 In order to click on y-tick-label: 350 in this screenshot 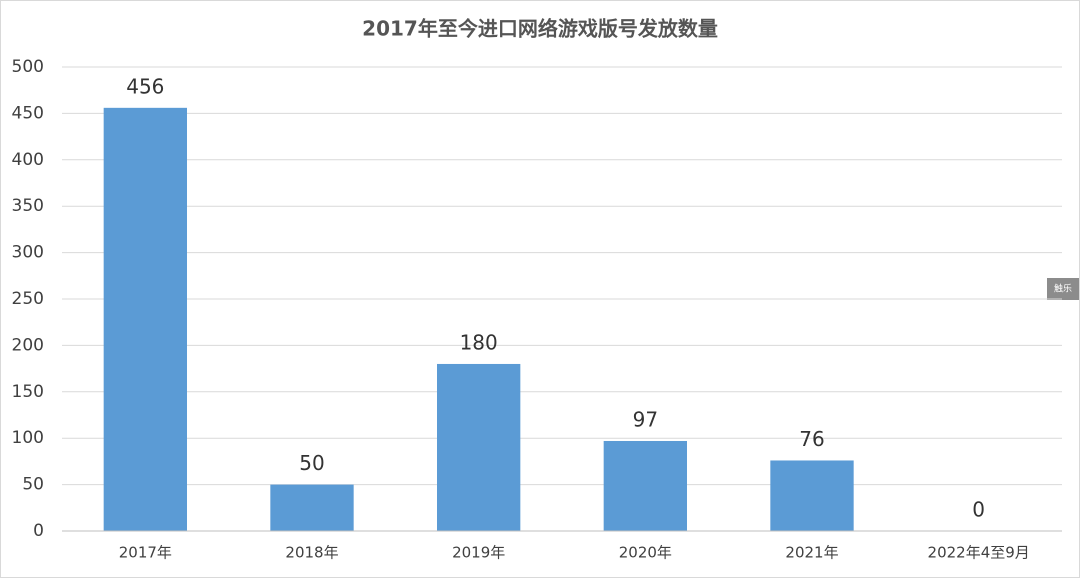, I will do `click(28, 206)`.